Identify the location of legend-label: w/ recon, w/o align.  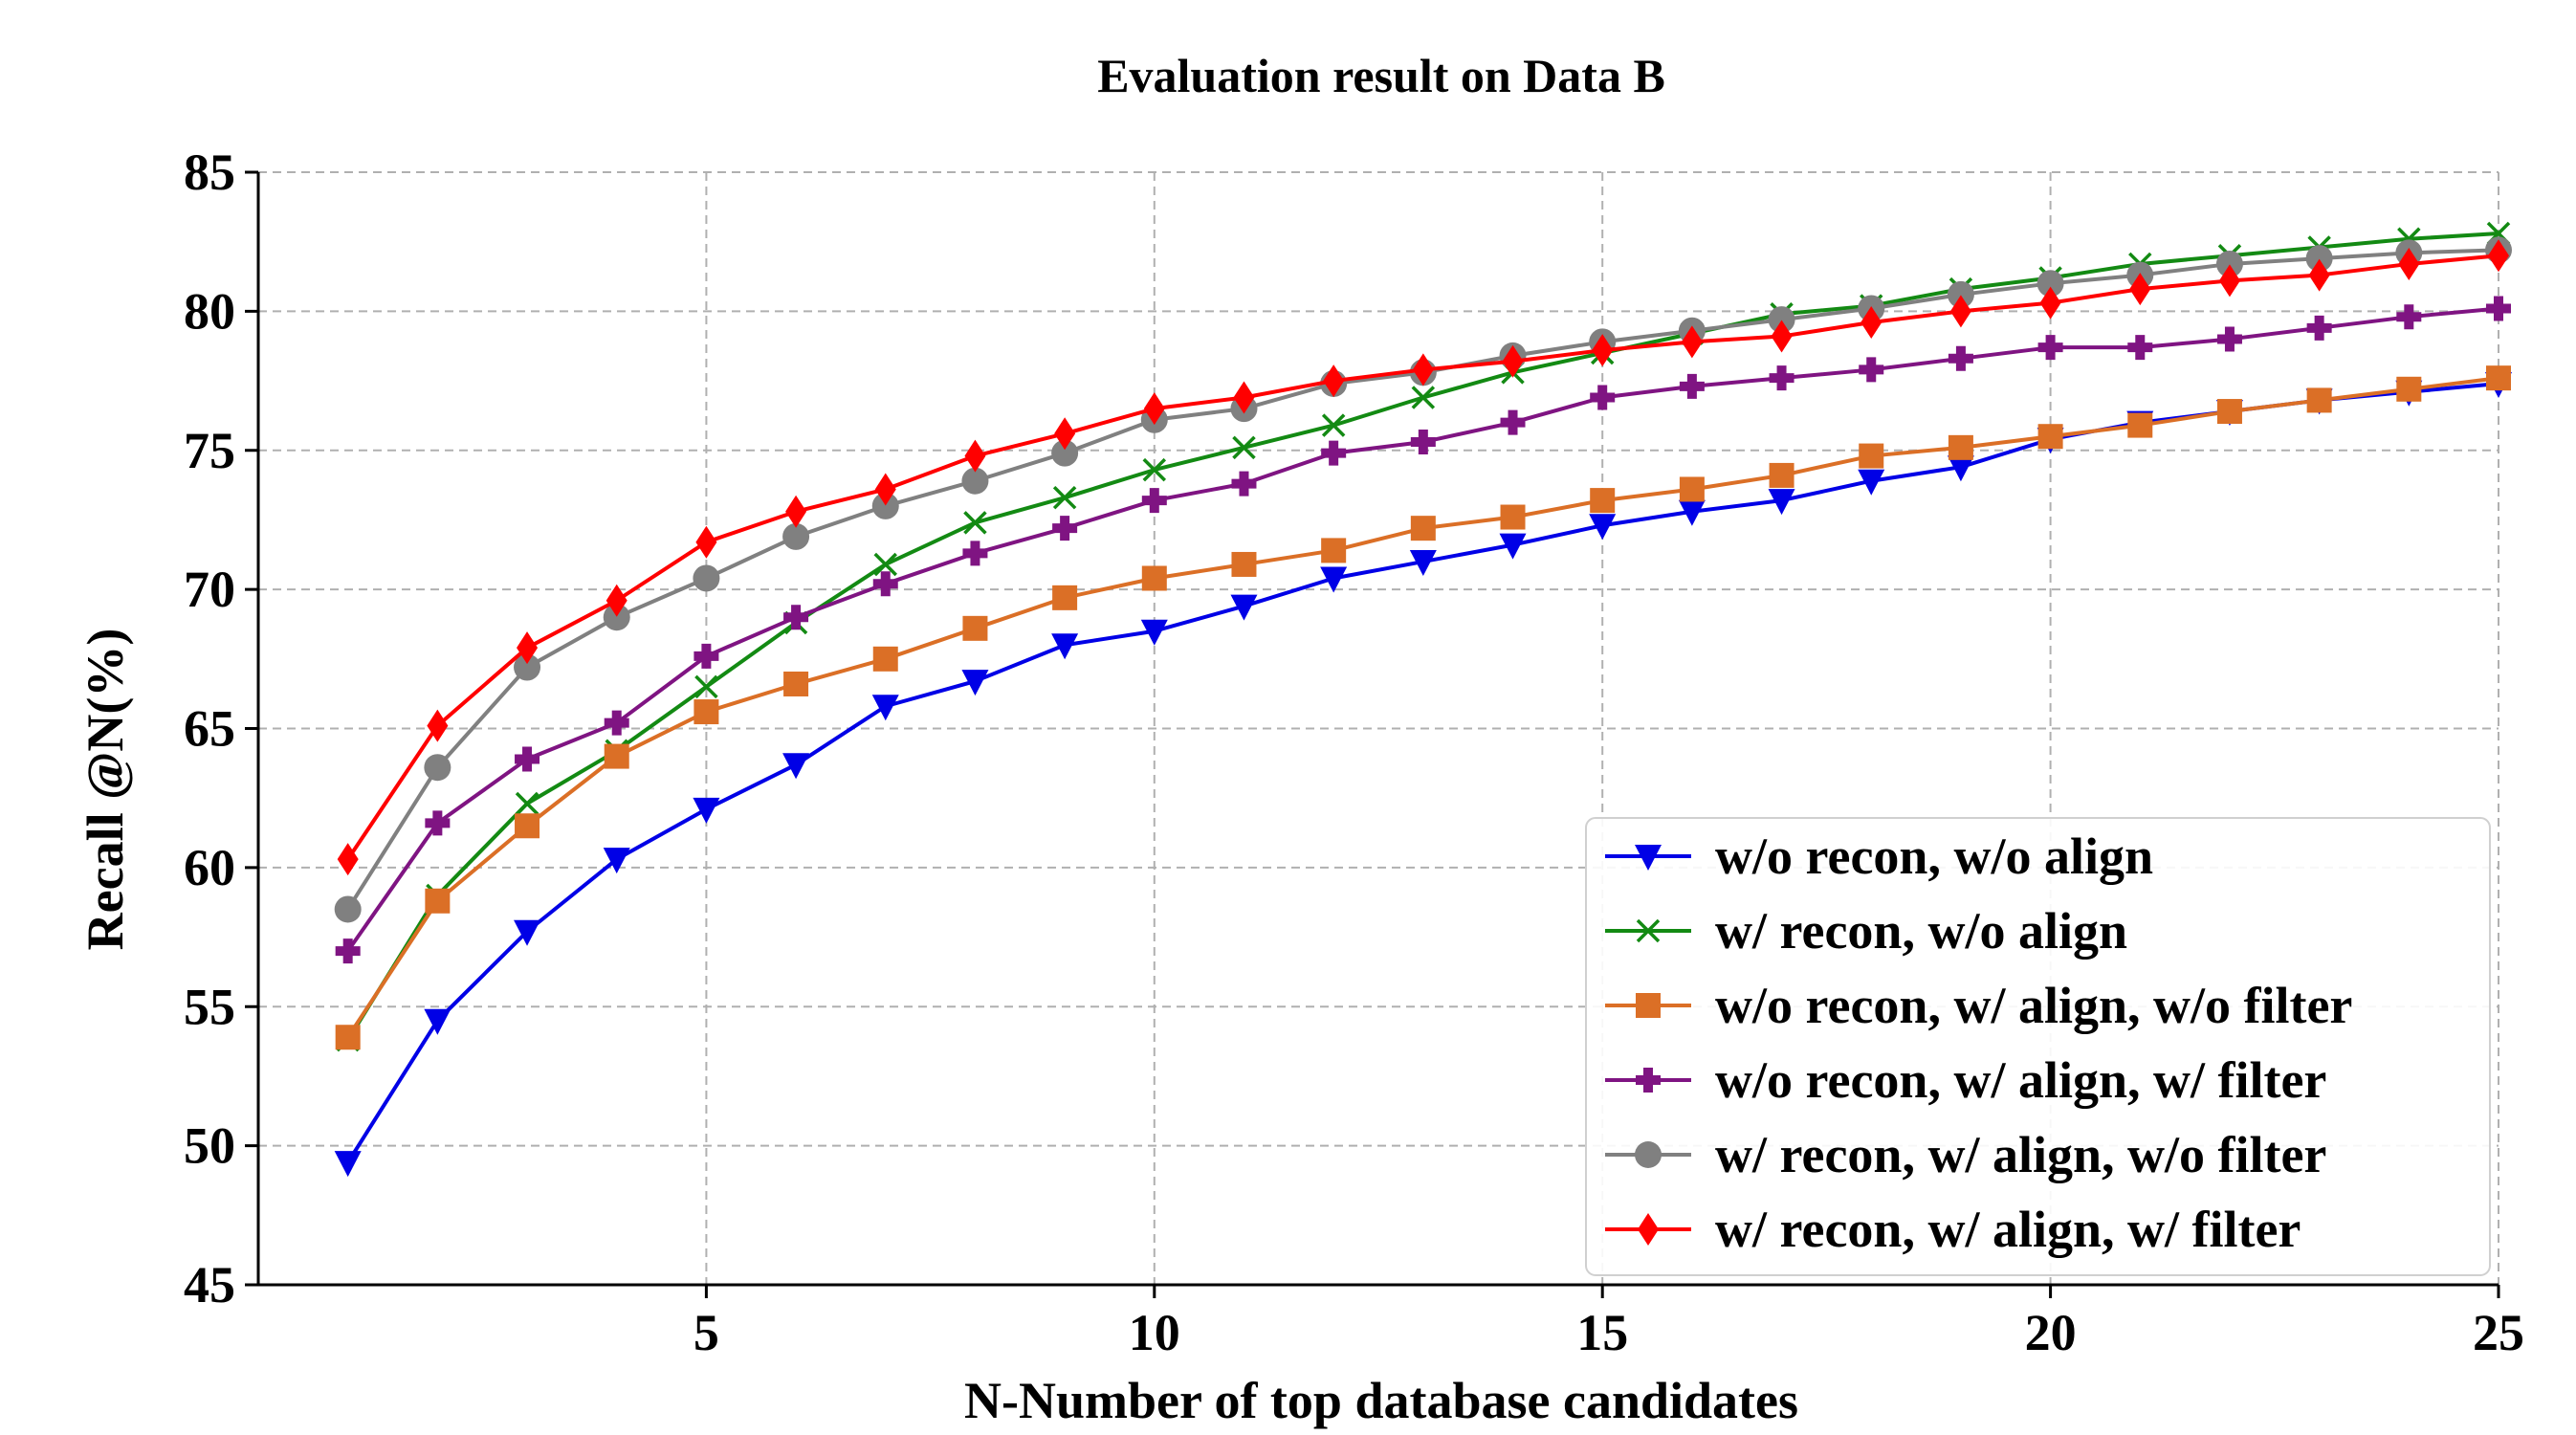
(1921, 931).